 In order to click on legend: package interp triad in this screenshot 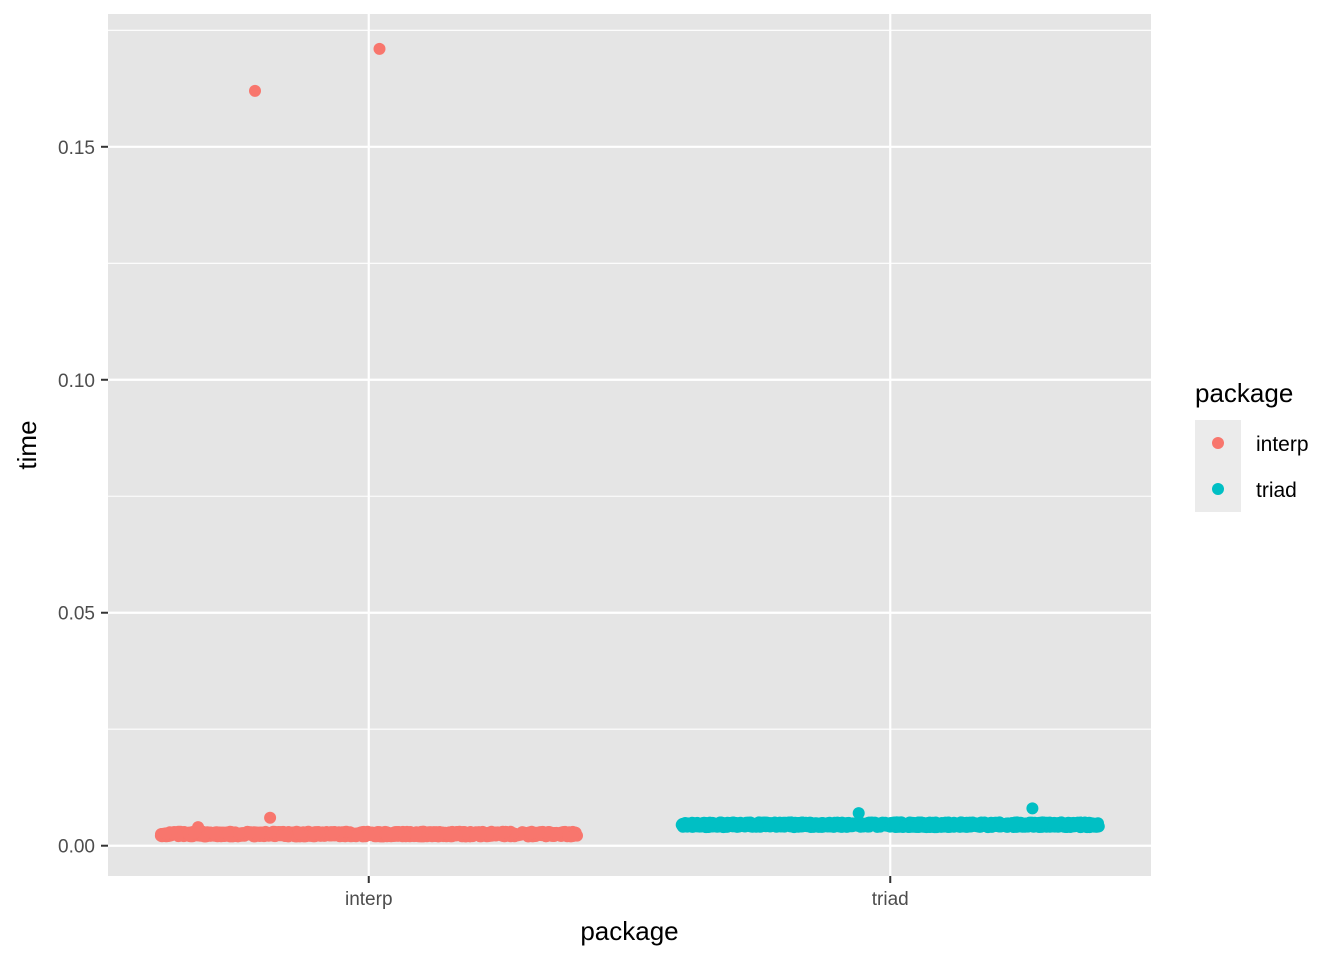, I will do `click(1252, 445)`.